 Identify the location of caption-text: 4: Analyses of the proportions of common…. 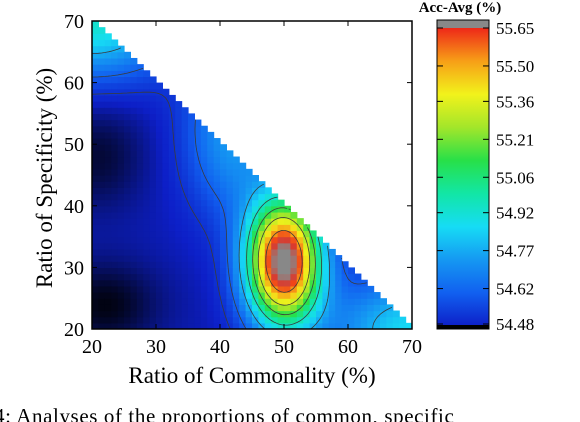
(227, 413).